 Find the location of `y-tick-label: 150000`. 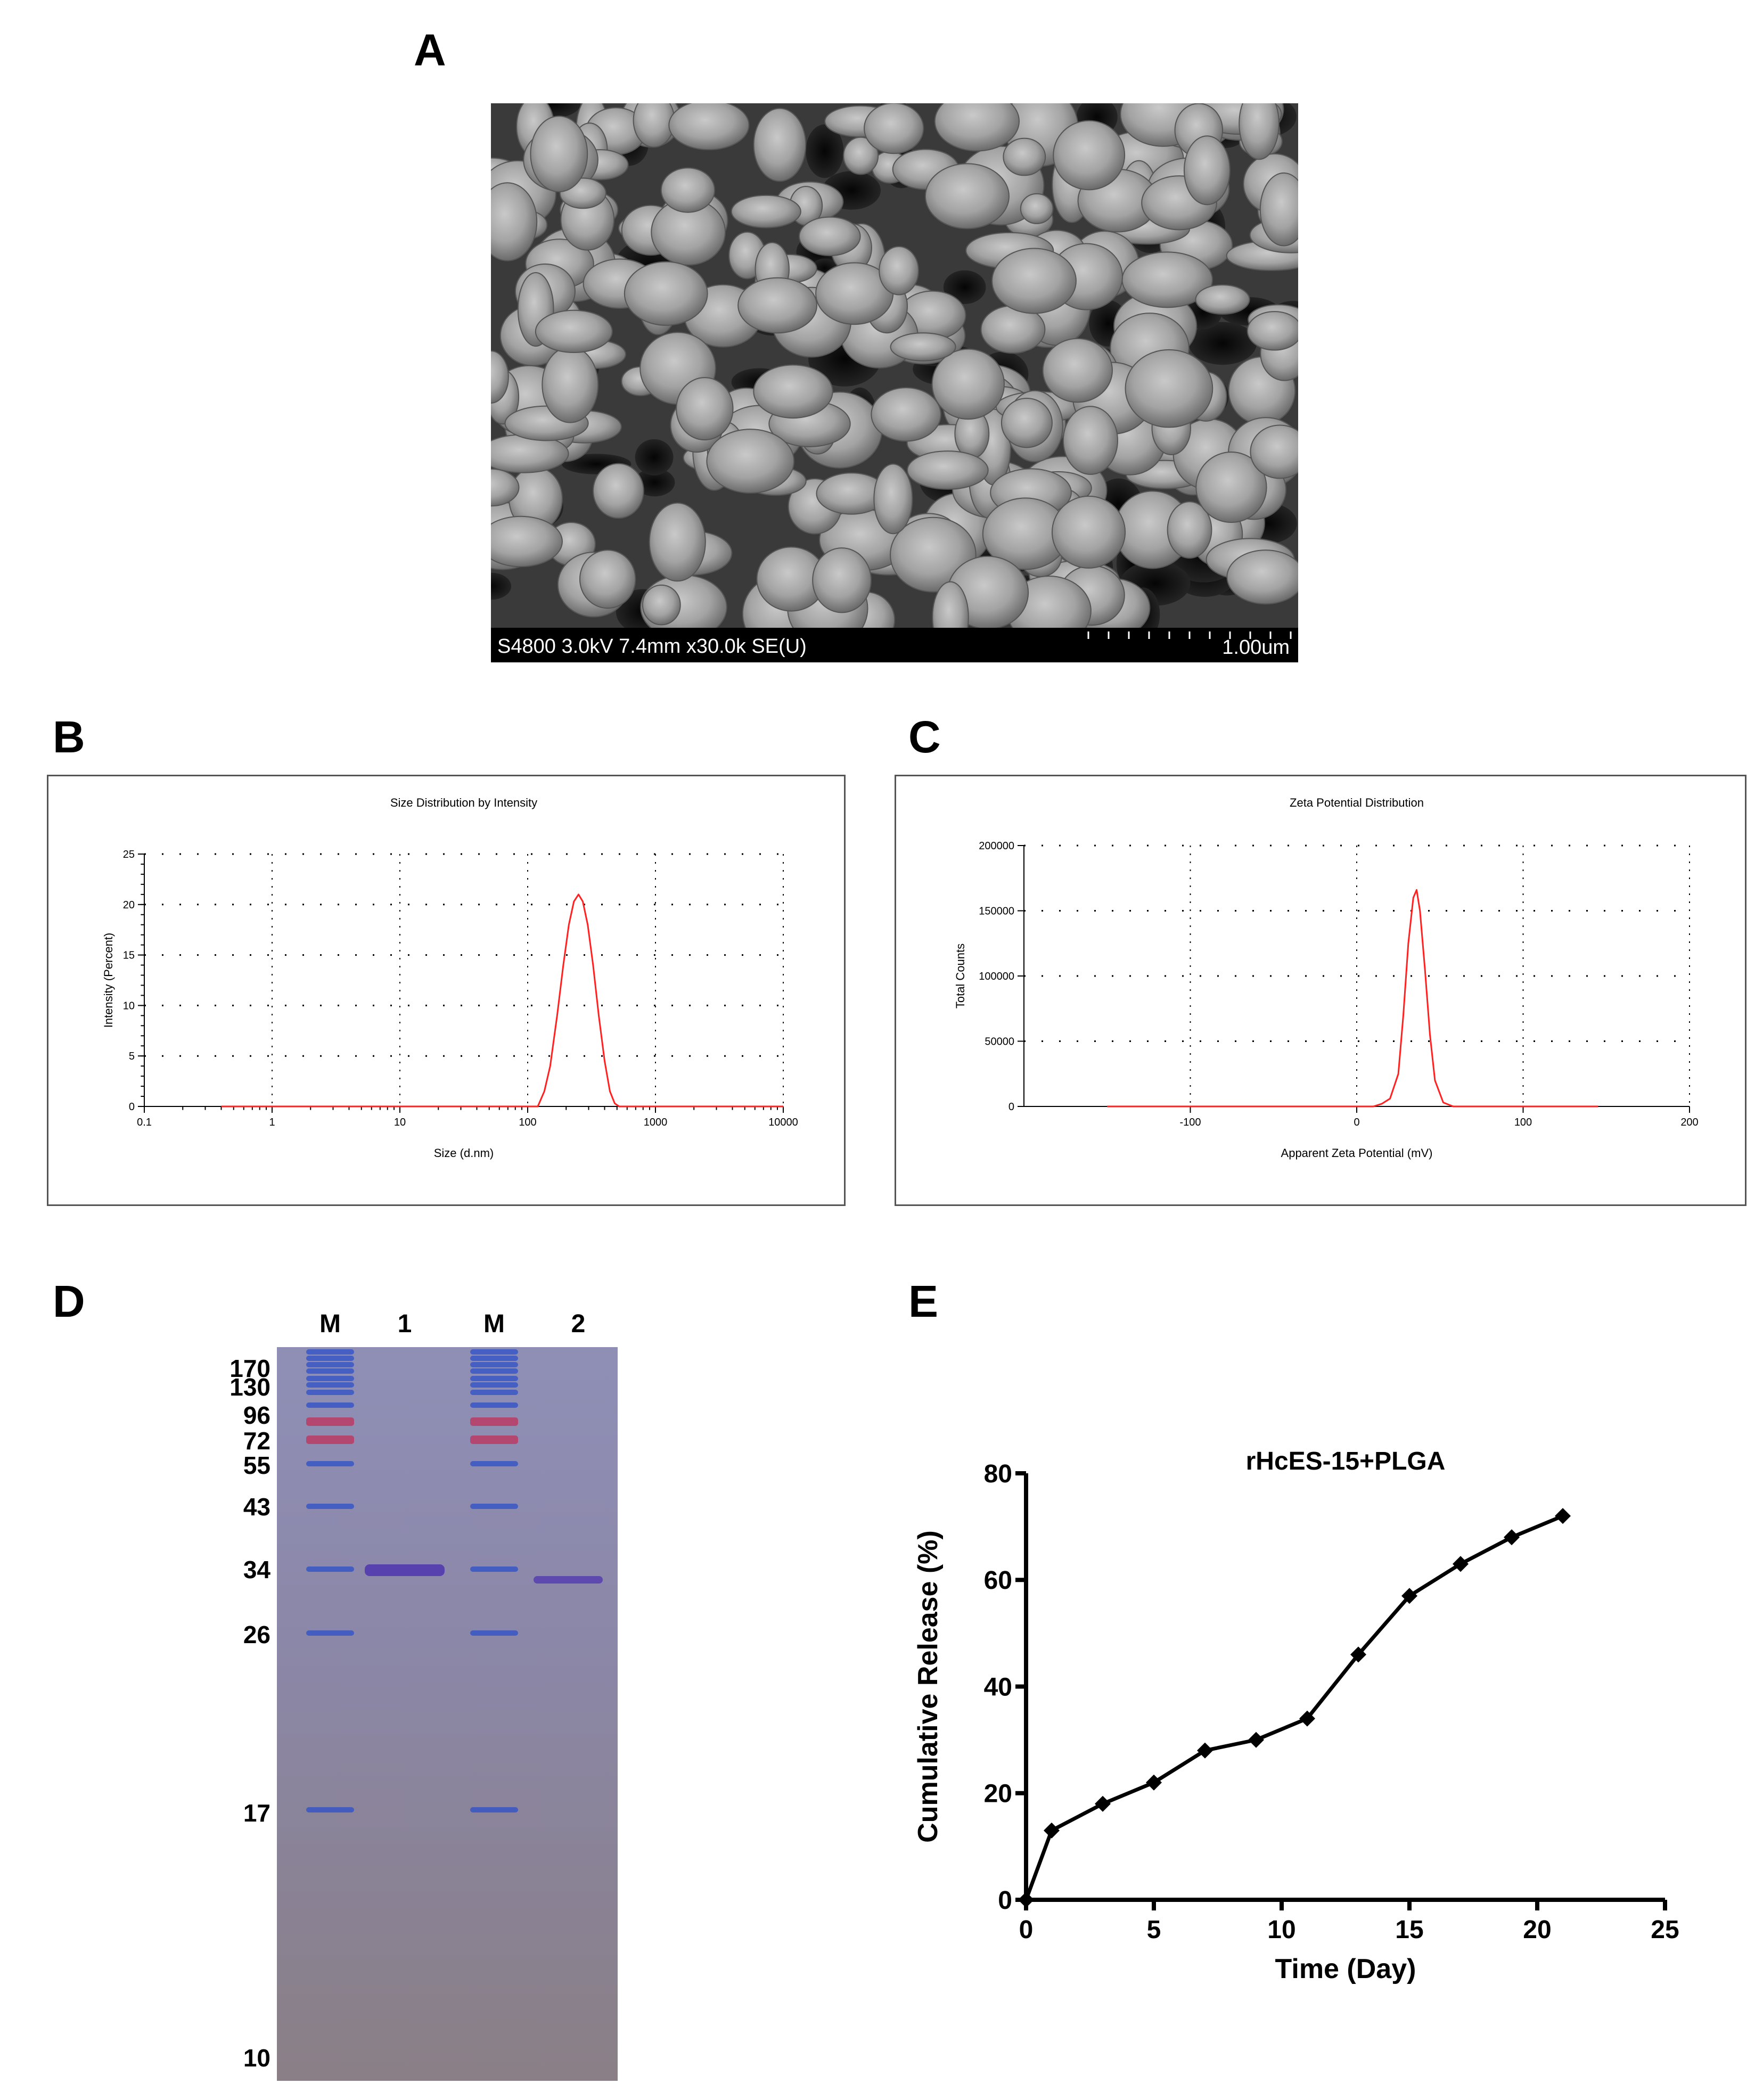

y-tick-label: 150000 is located at coordinates (996, 911).